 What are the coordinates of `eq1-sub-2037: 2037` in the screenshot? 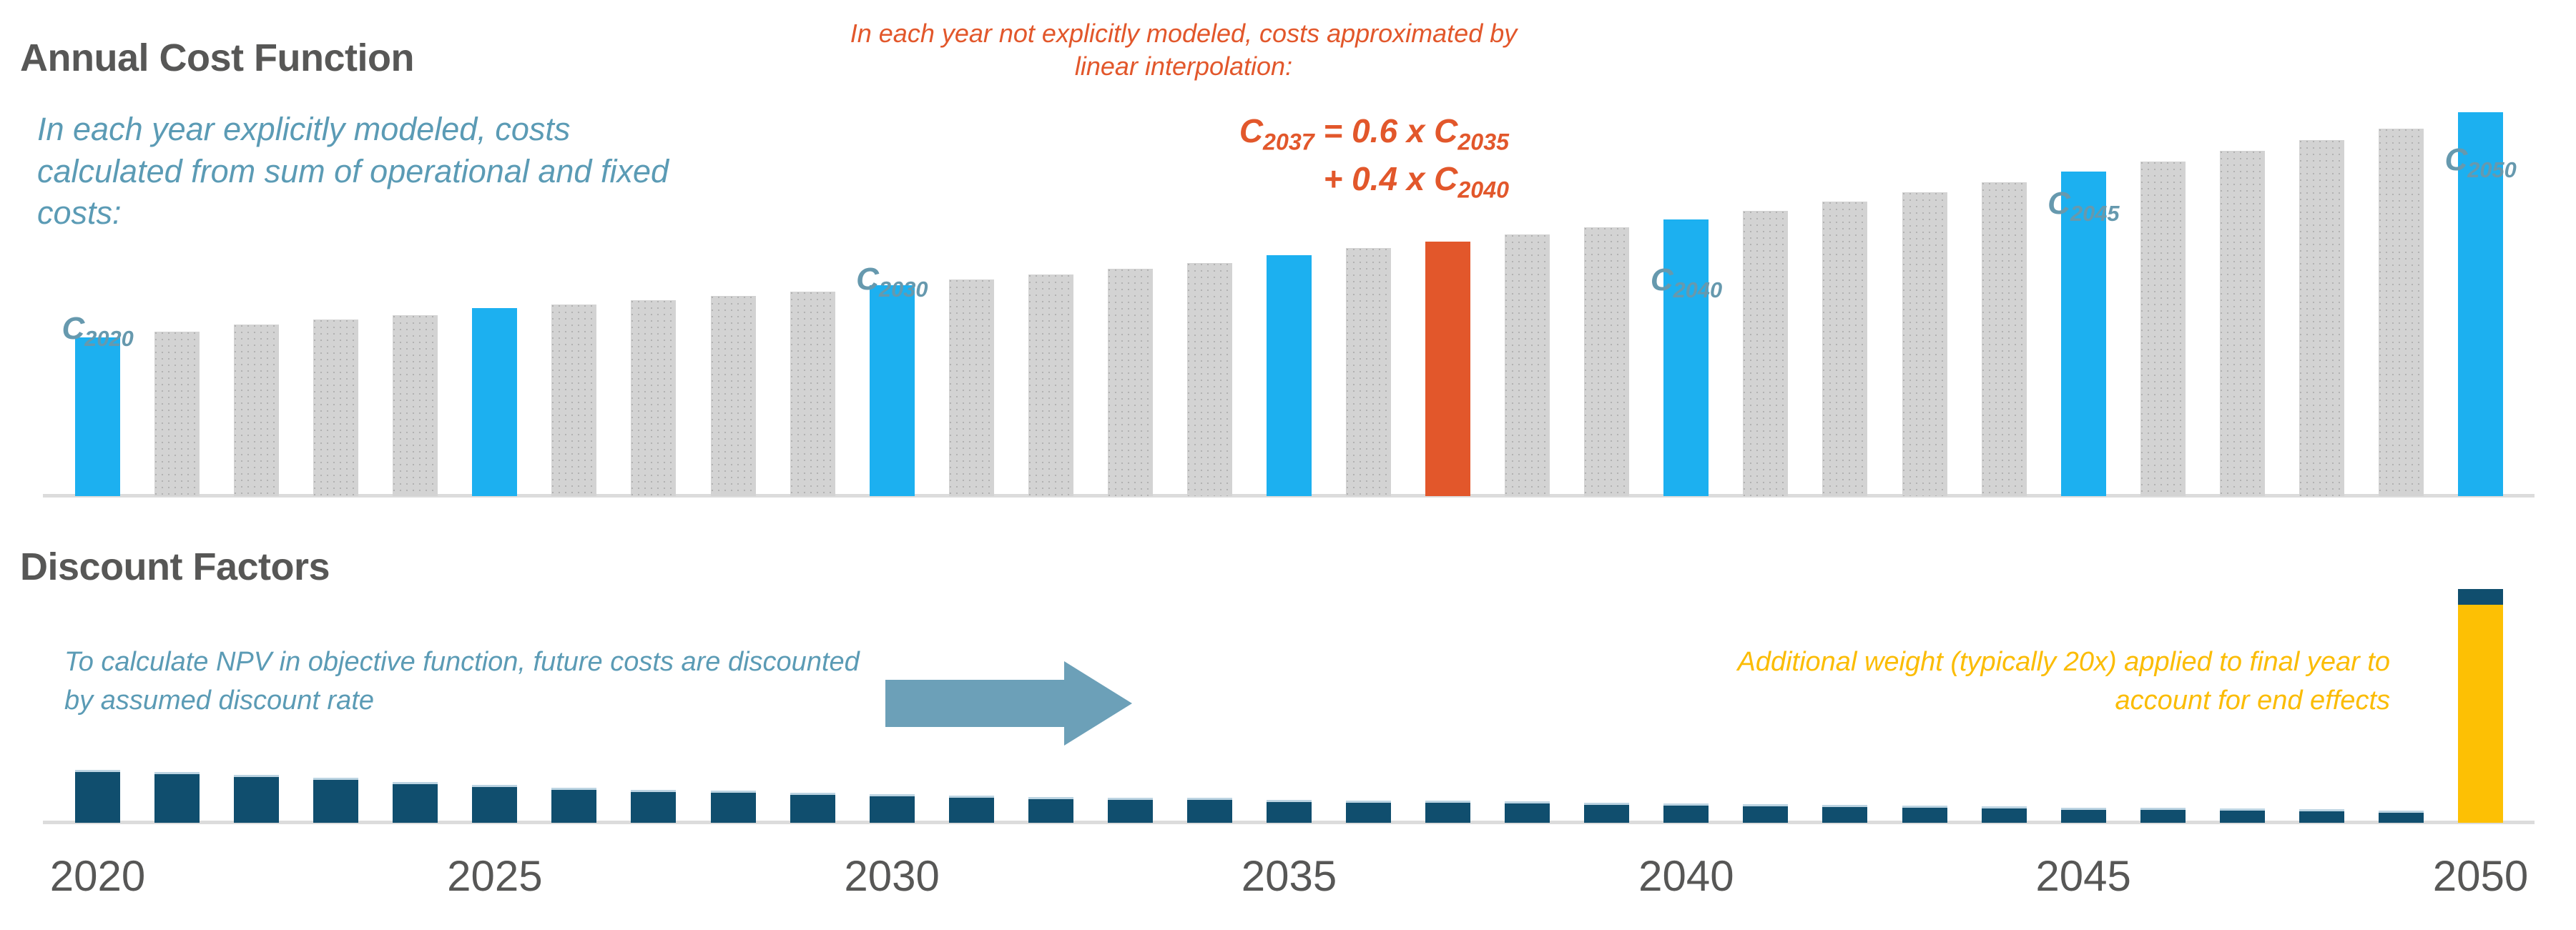 It's located at (1288, 142).